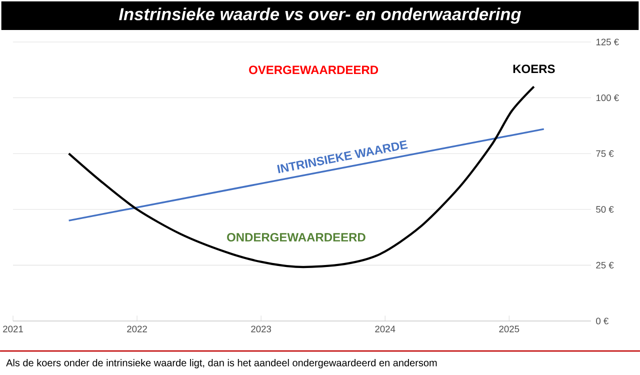 The height and width of the screenshot is (375, 640). Describe the element at coordinates (385, 329) in the screenshot. I see `x-tick-label: 2024` at that location.